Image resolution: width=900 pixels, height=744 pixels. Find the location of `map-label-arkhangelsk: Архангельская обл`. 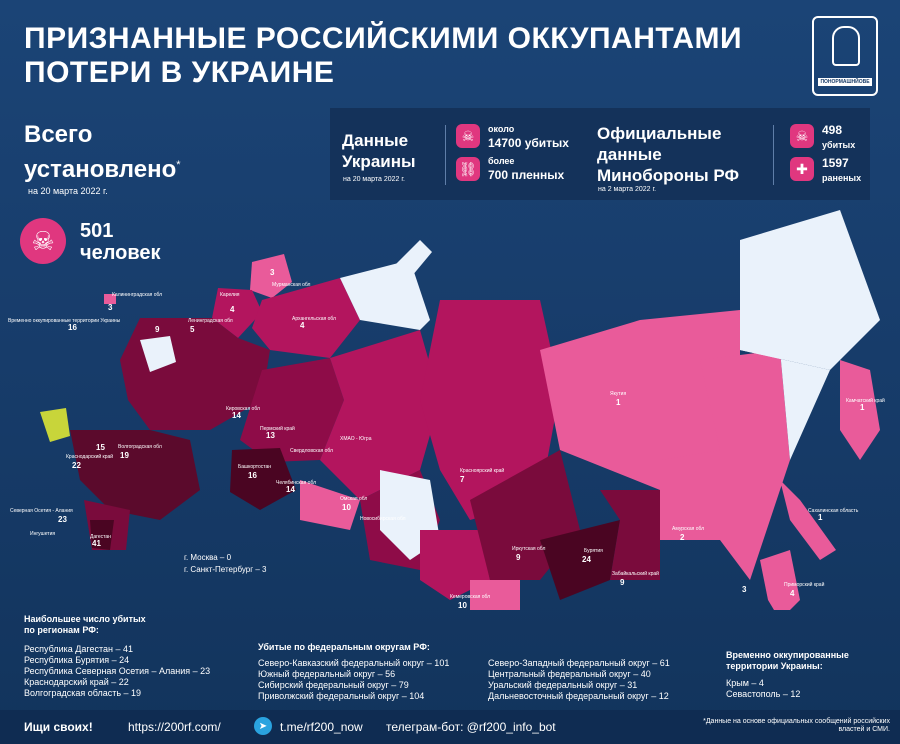

map-label-arkhangelsk: Архангельская обл is located at coordinates (314, 319).